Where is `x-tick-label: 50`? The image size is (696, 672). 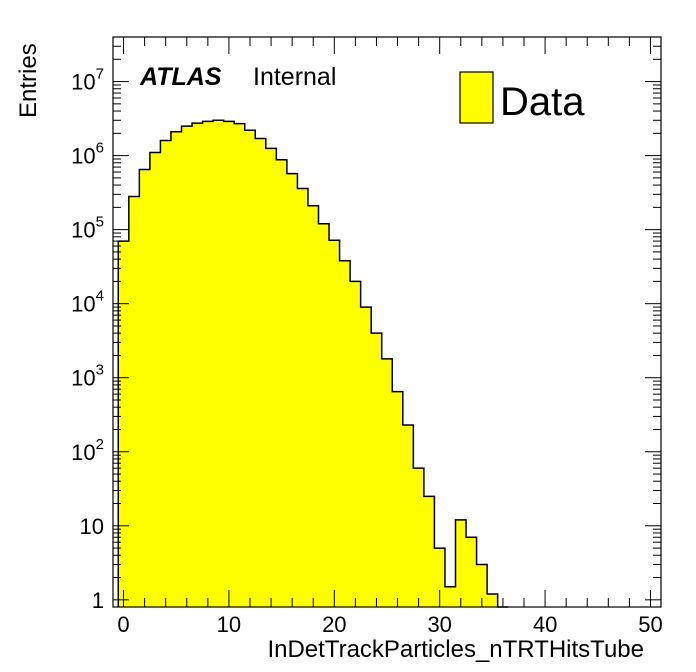
x-tick-label: 50 is located at coordinates (650, 624).